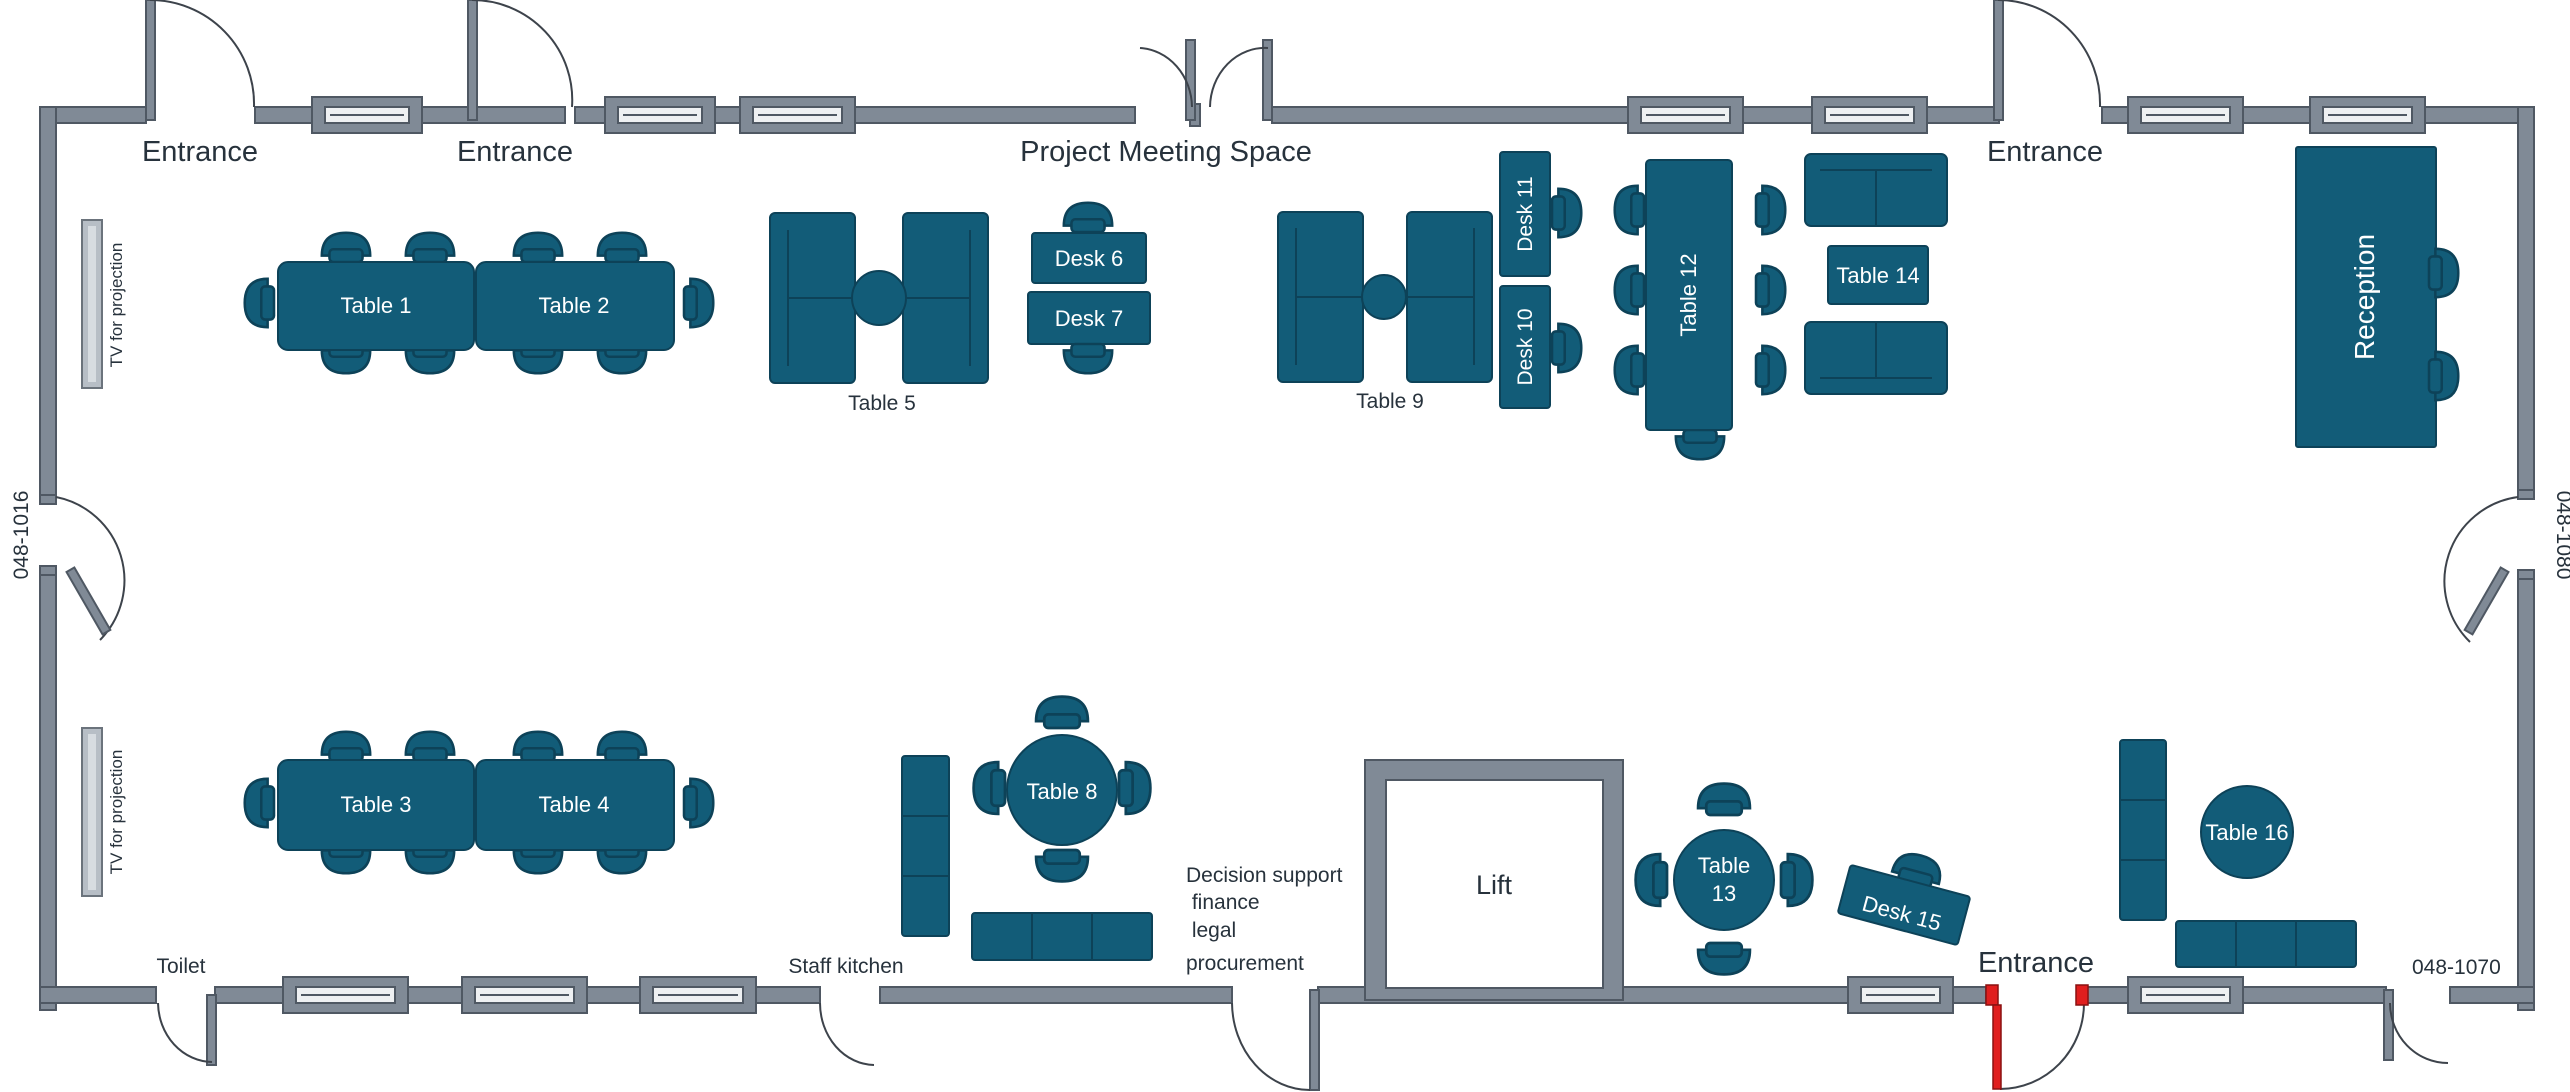  I want to click on legal-label: legal, so click(1211, 930).